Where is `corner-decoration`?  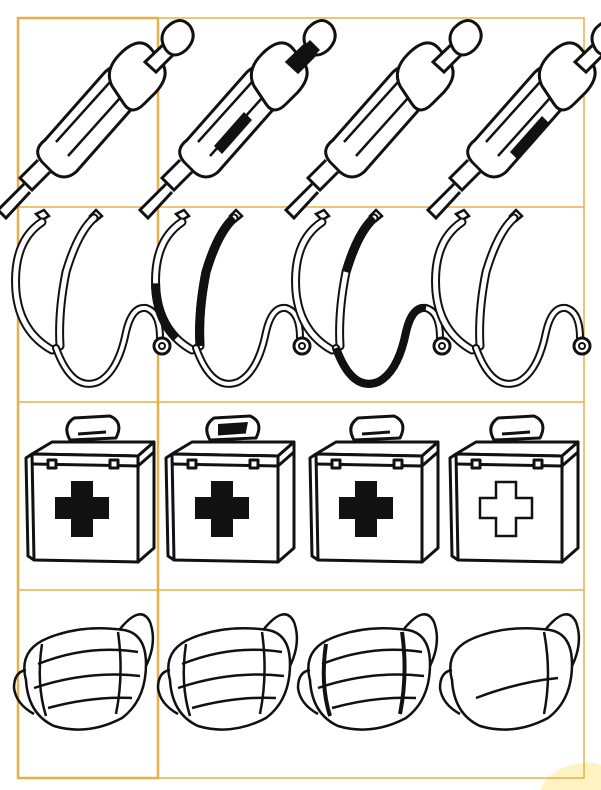
corner-decoration is located at coordinates (570, 776).